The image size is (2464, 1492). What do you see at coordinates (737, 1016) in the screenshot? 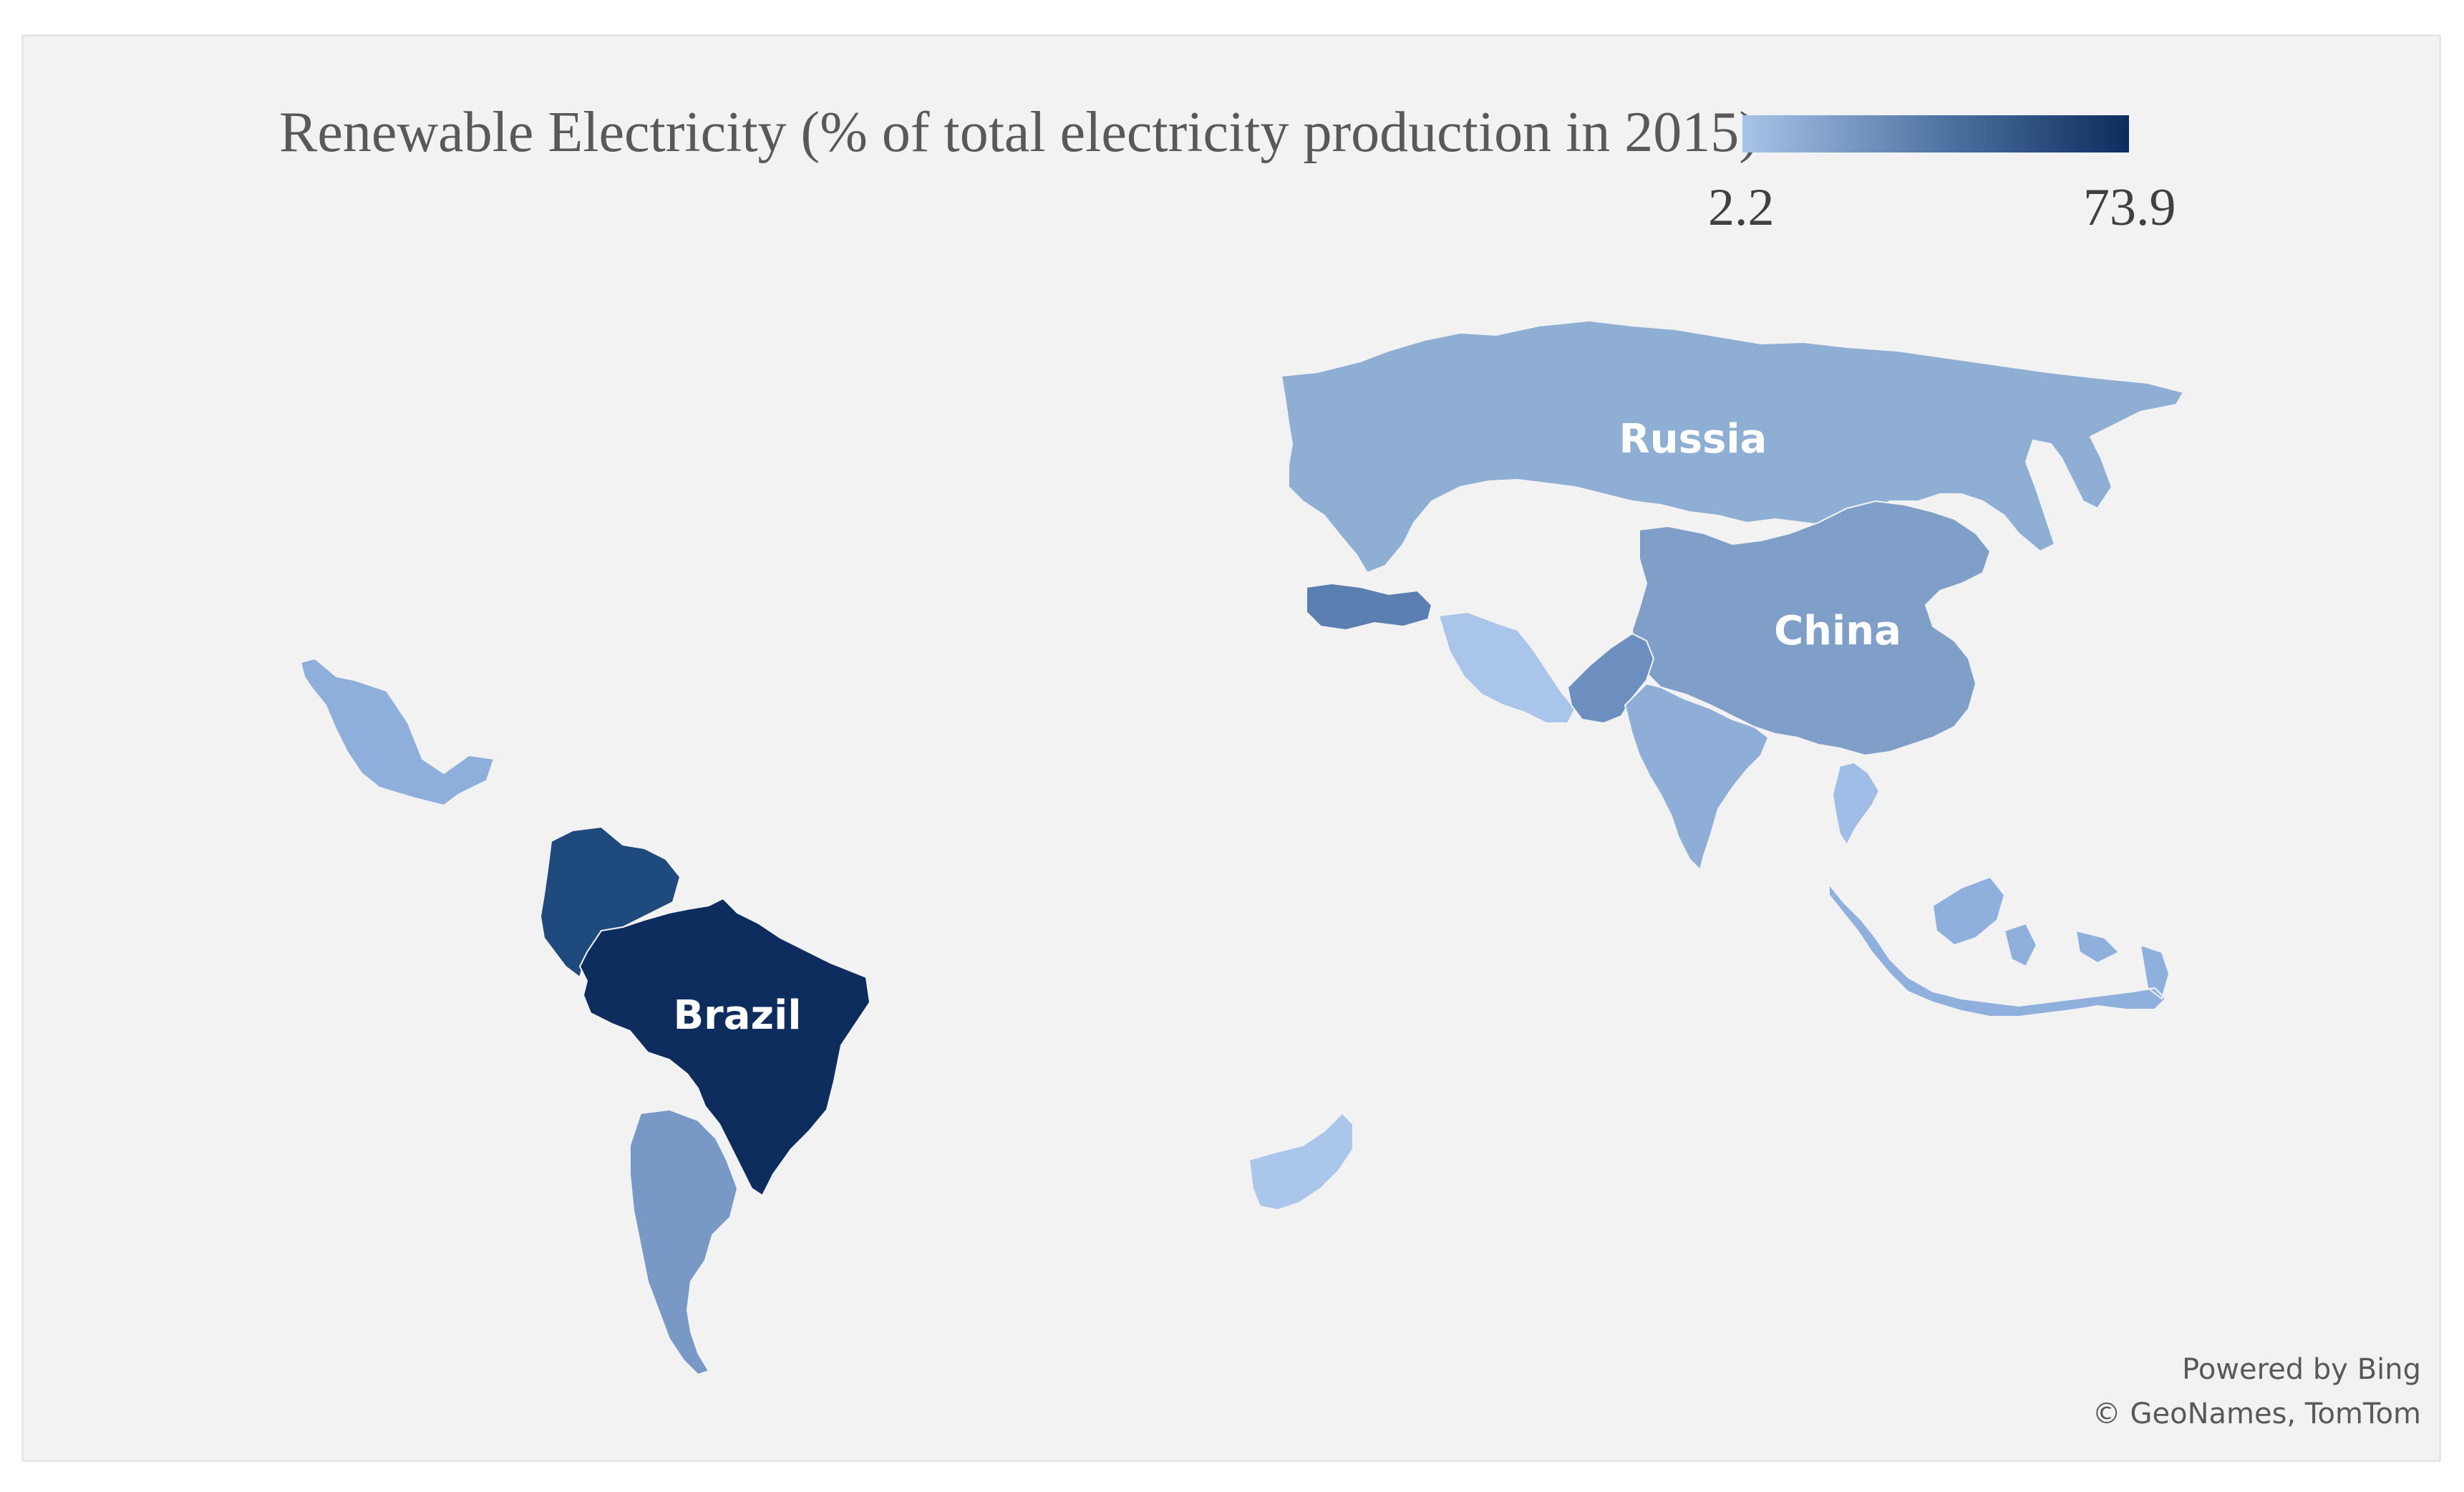
I see `label-brazil: Brazil` at bounding box center [737, 1016].